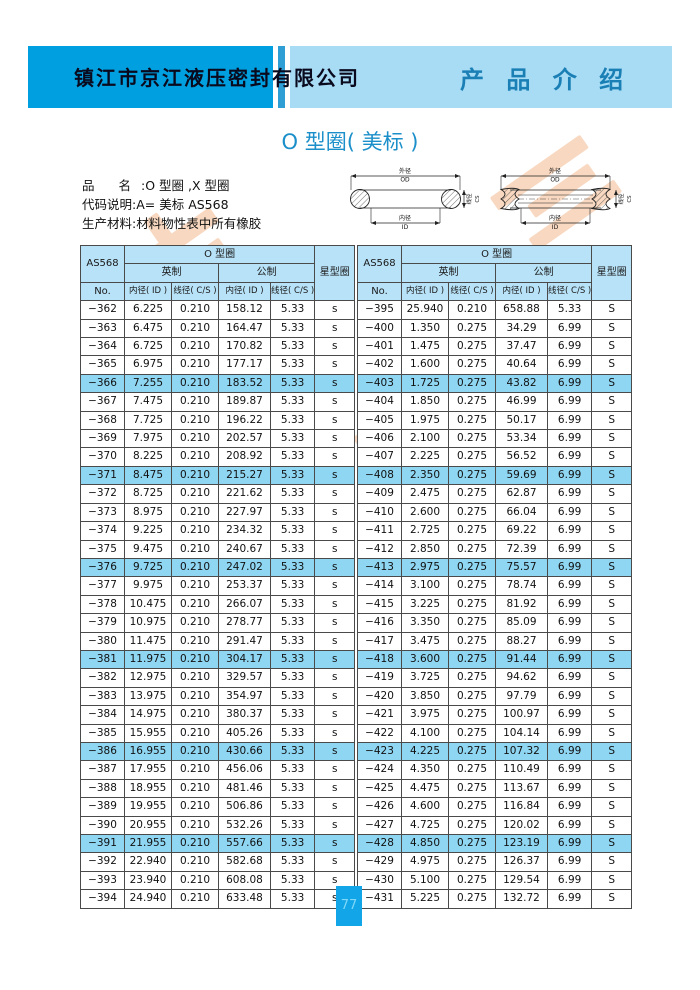  I want to click on cell-as568-no: −427, so click(379, 825).